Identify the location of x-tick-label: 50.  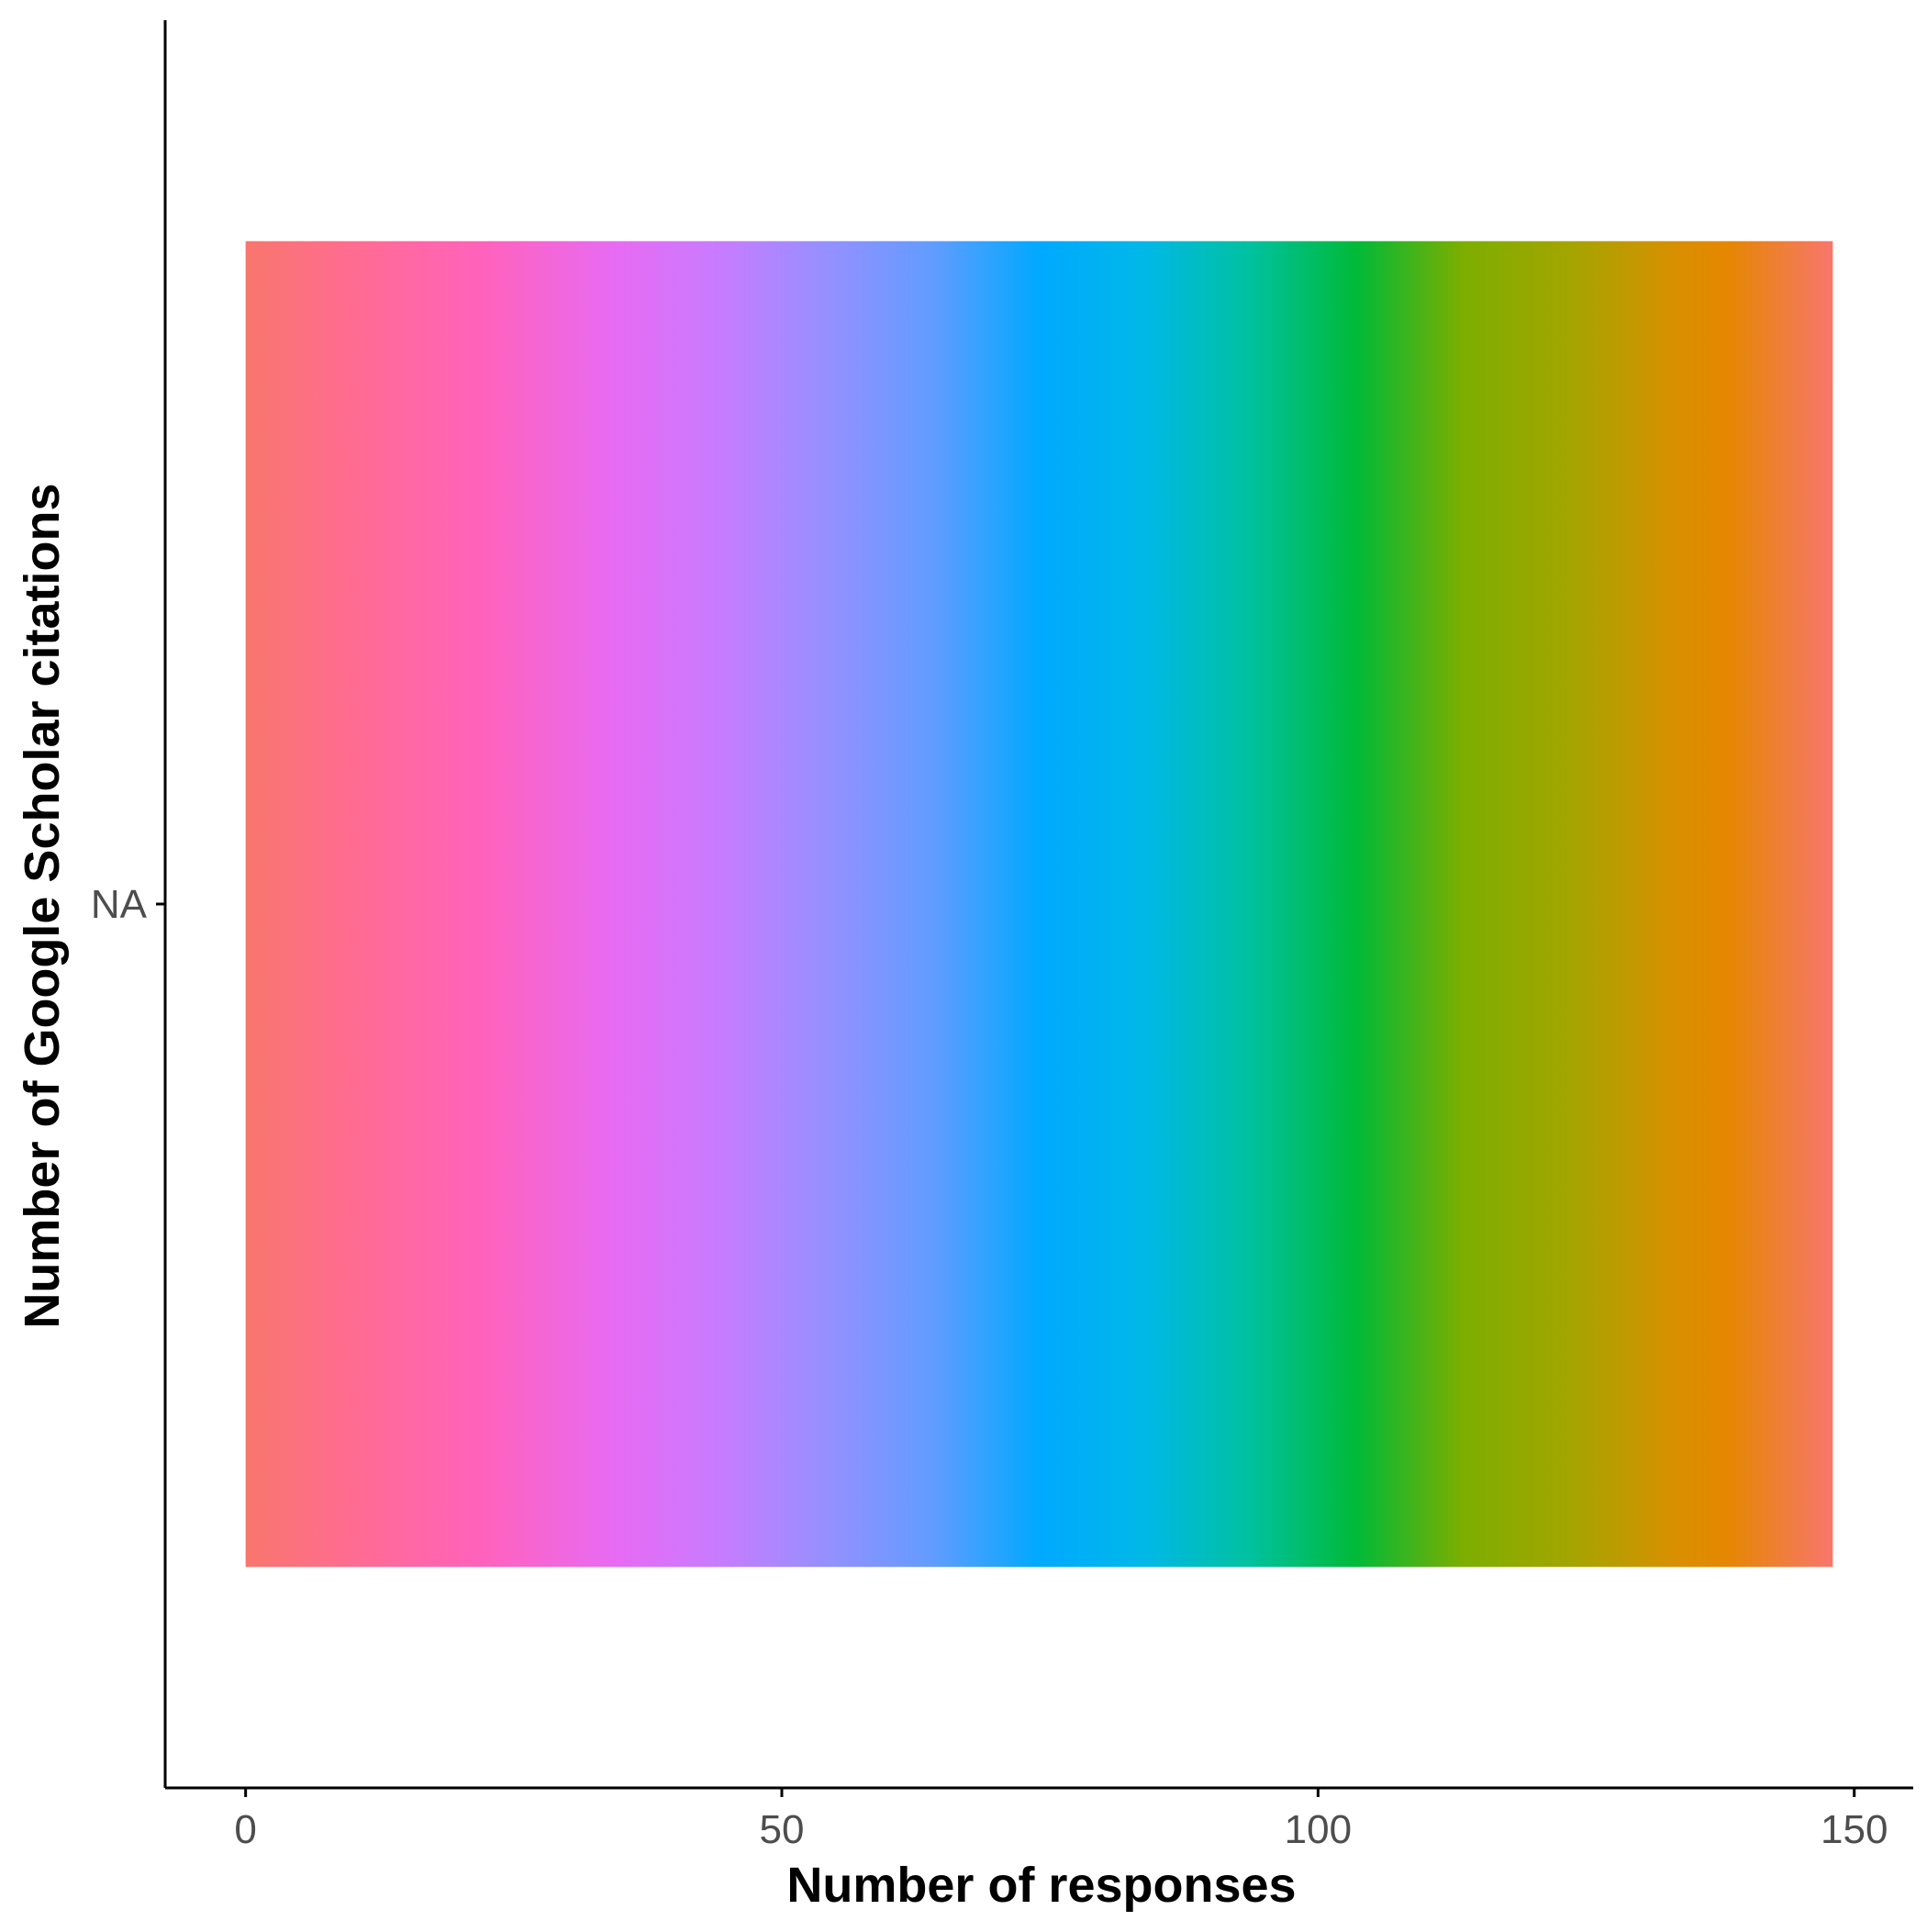
(782, 1829).